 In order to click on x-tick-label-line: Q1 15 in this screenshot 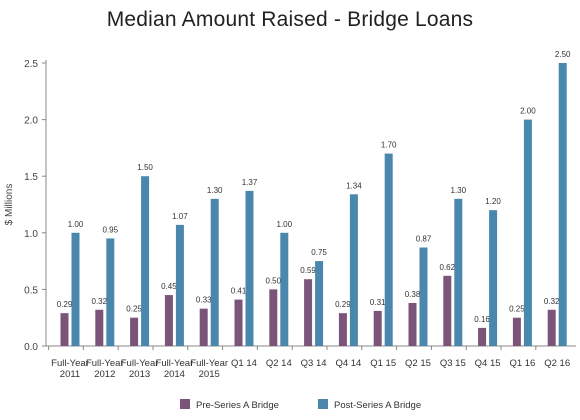, I will do `click(383, 363)`.